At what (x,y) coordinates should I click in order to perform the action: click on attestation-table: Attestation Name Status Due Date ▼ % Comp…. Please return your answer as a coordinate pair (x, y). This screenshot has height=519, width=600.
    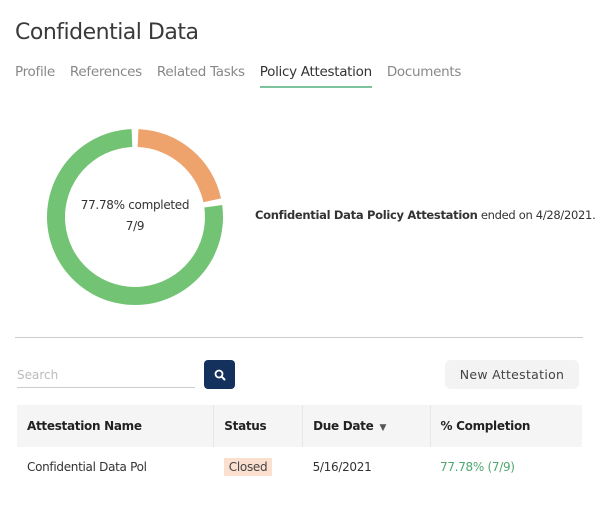
    Looking at the image, I should click on (299, 446).